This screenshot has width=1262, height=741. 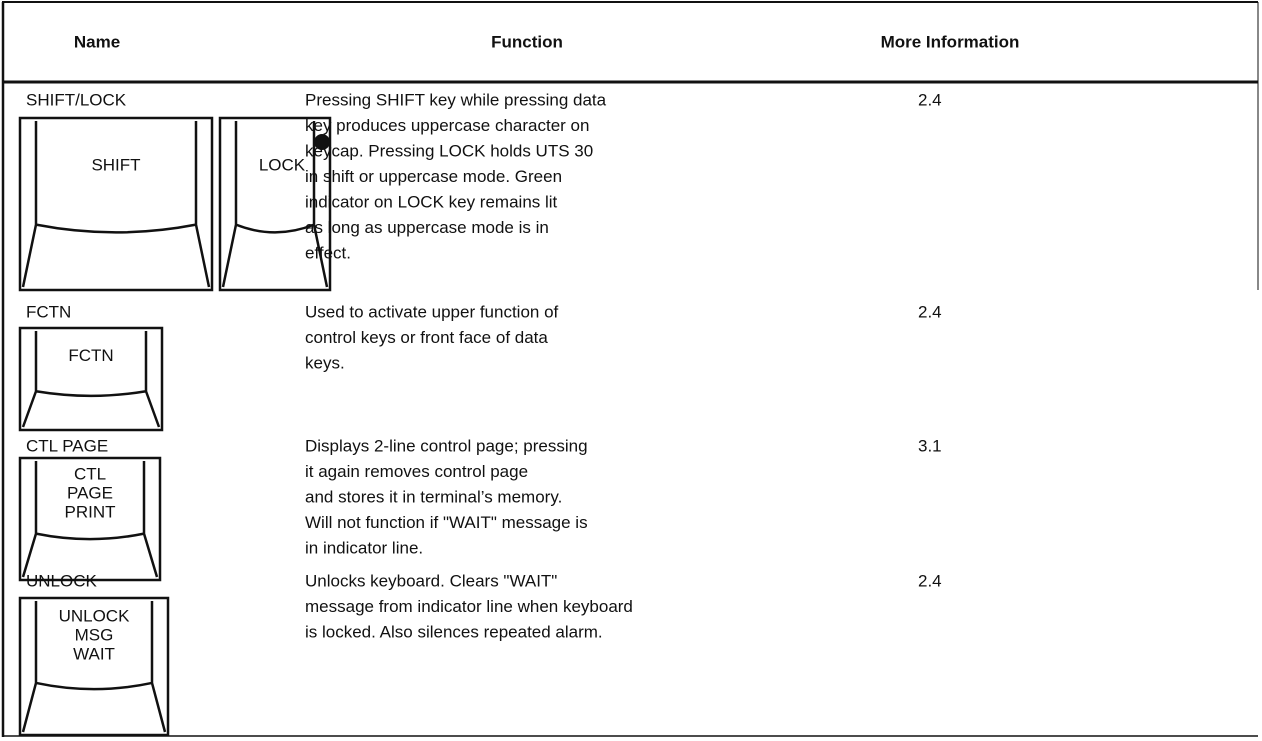 What do you see at coordinates (90, 493) in the screenshot?
I see `keycap-label: PAGE` at bounding box center [90, 493].